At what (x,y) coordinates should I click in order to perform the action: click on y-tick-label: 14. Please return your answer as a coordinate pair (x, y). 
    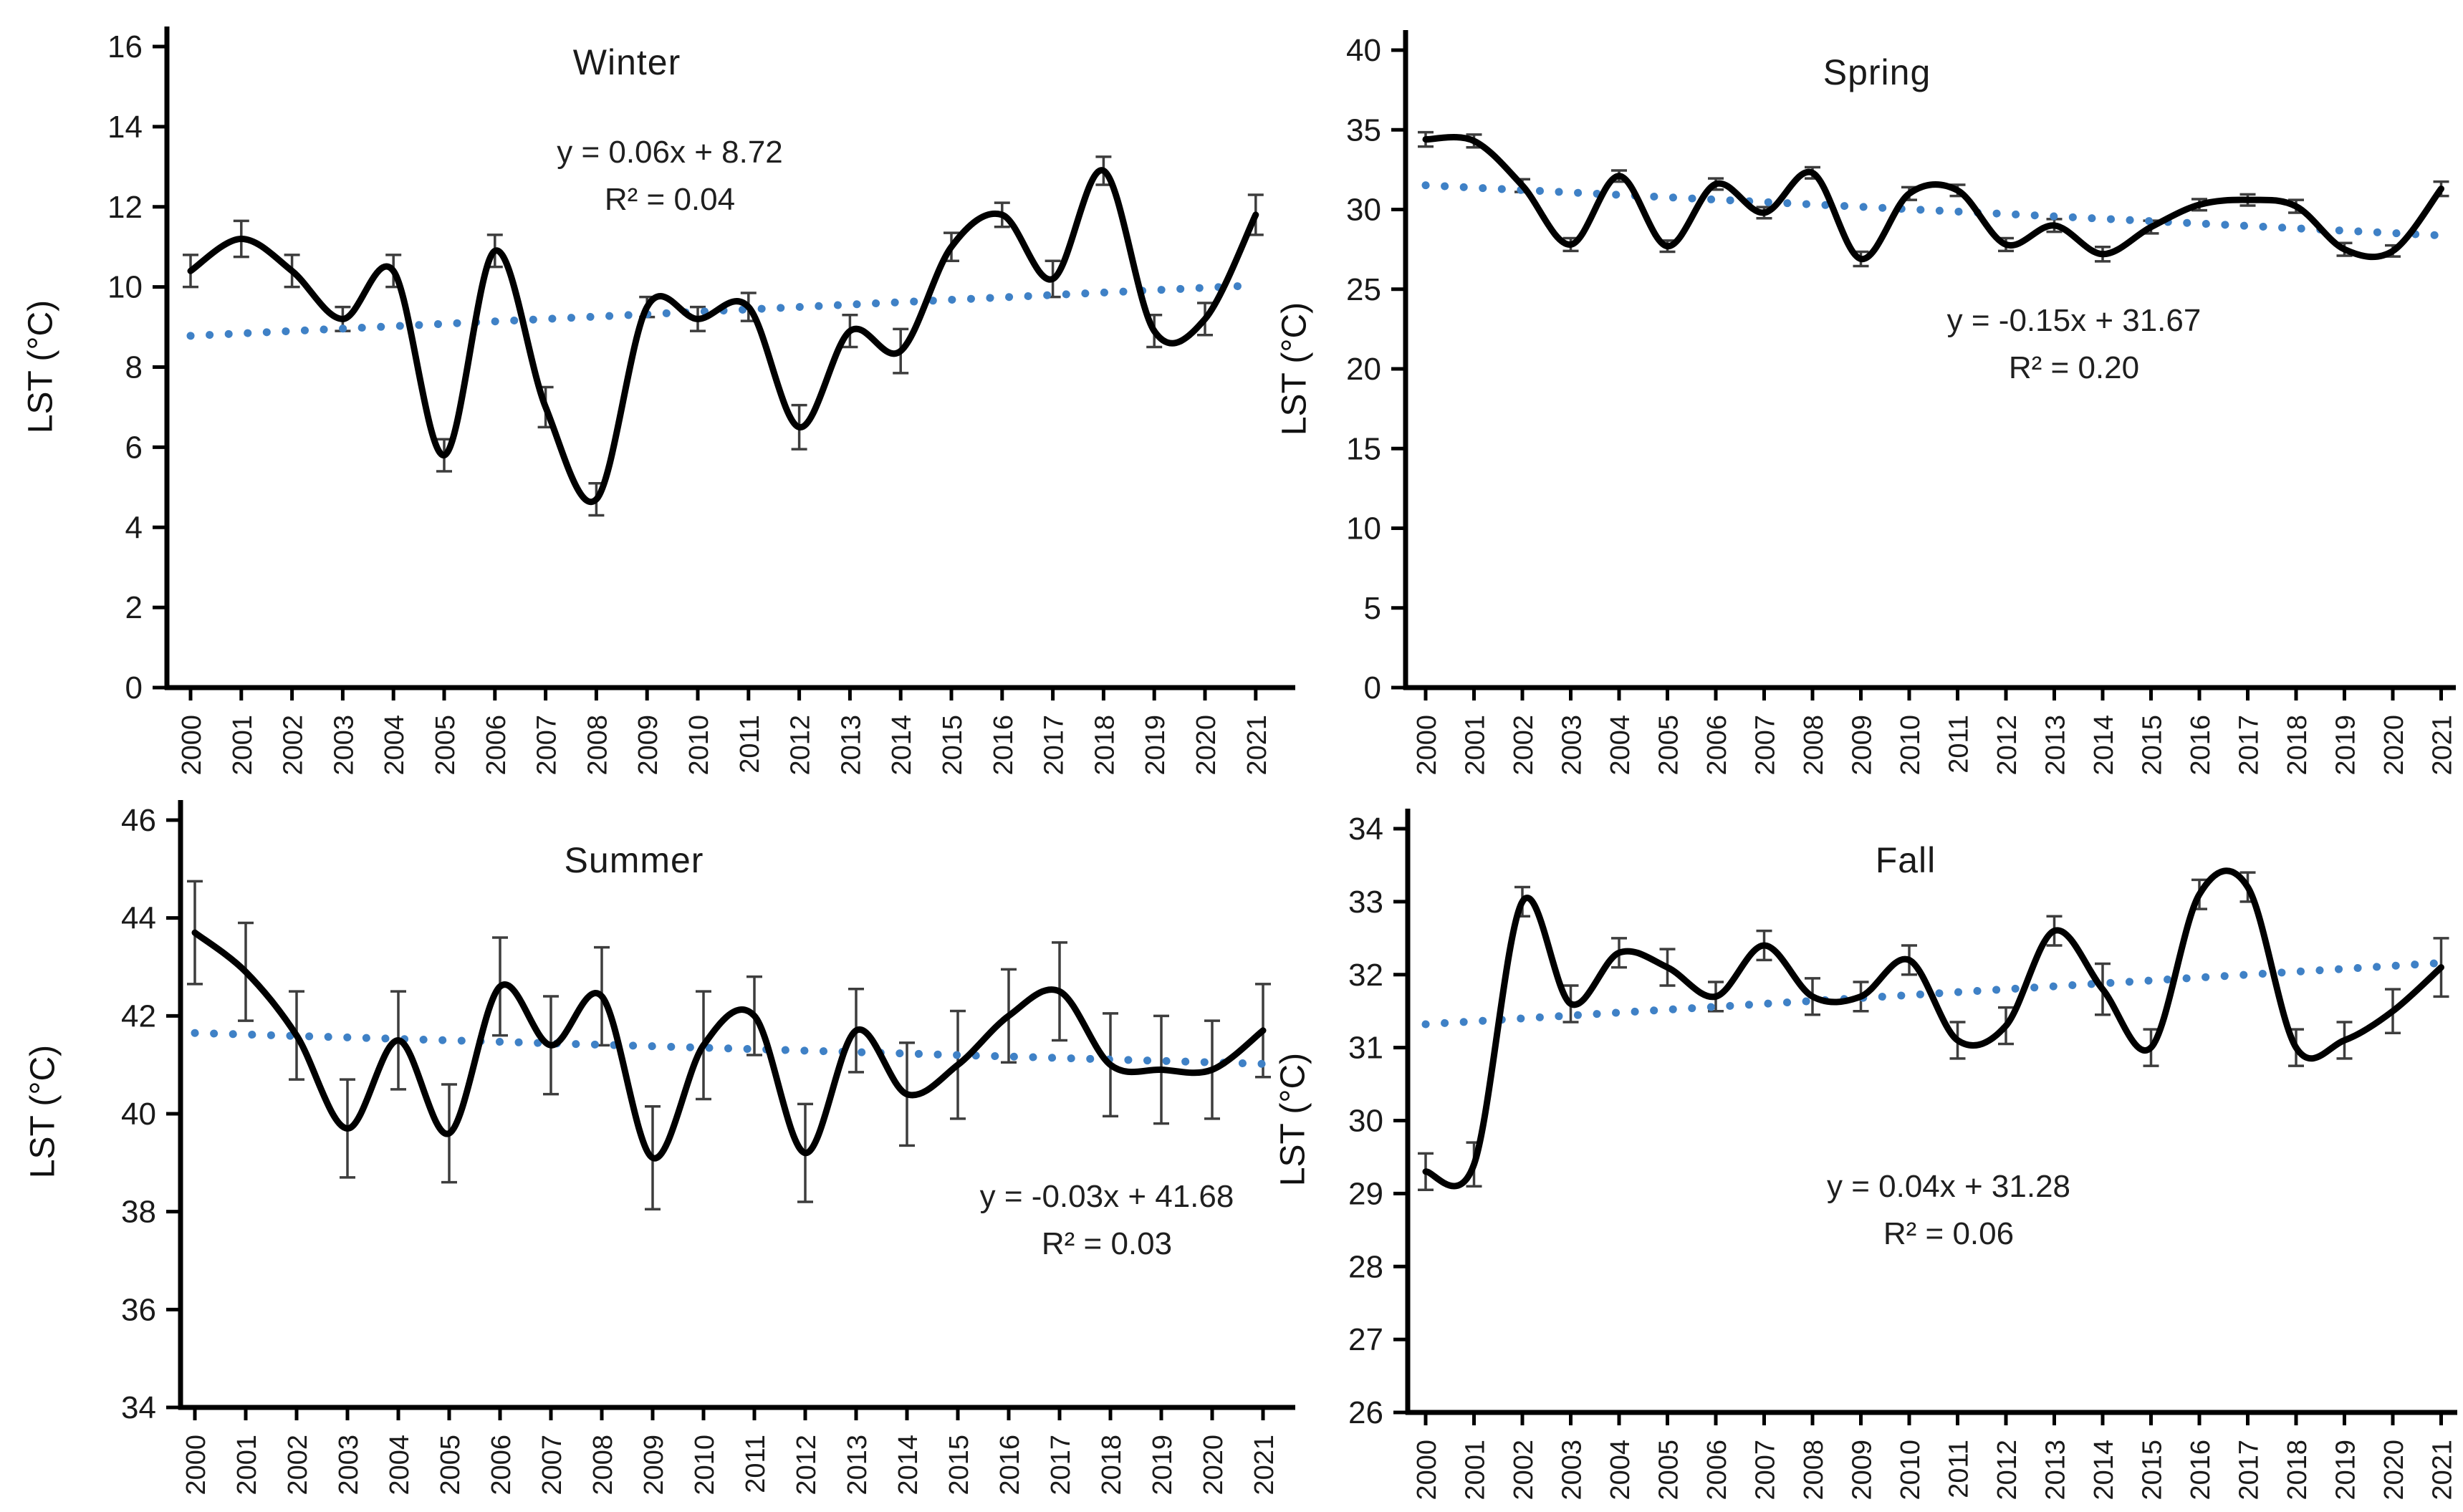
    Looking at the image, I should click on (125, 127).